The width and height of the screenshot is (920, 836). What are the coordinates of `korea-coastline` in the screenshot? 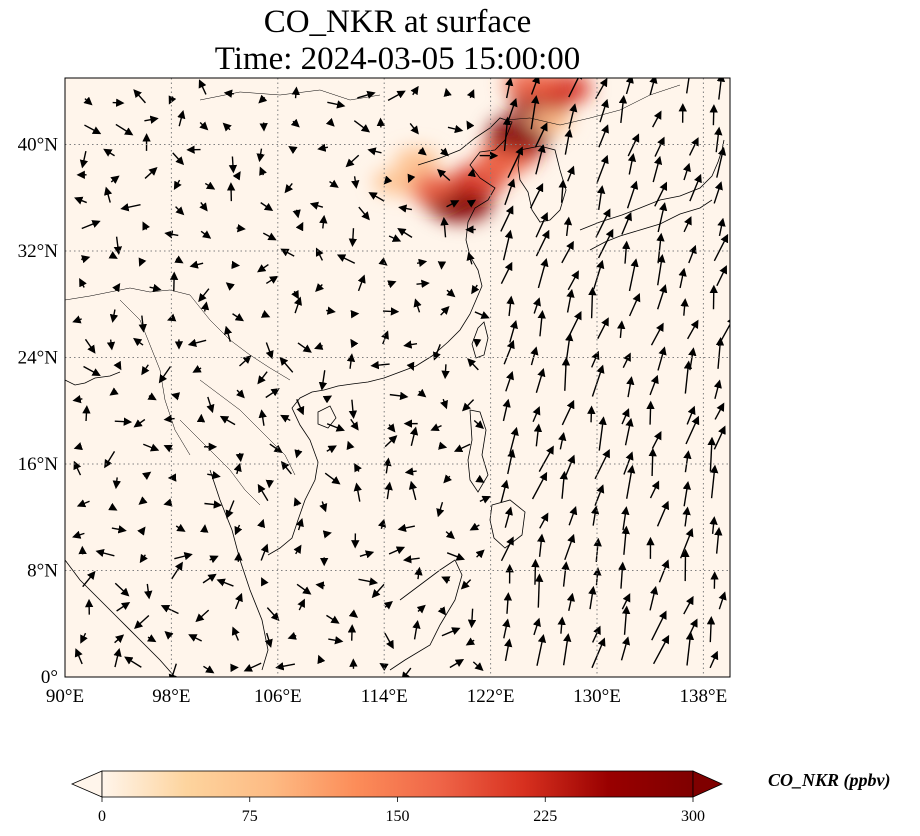 It's located at (542, 184).